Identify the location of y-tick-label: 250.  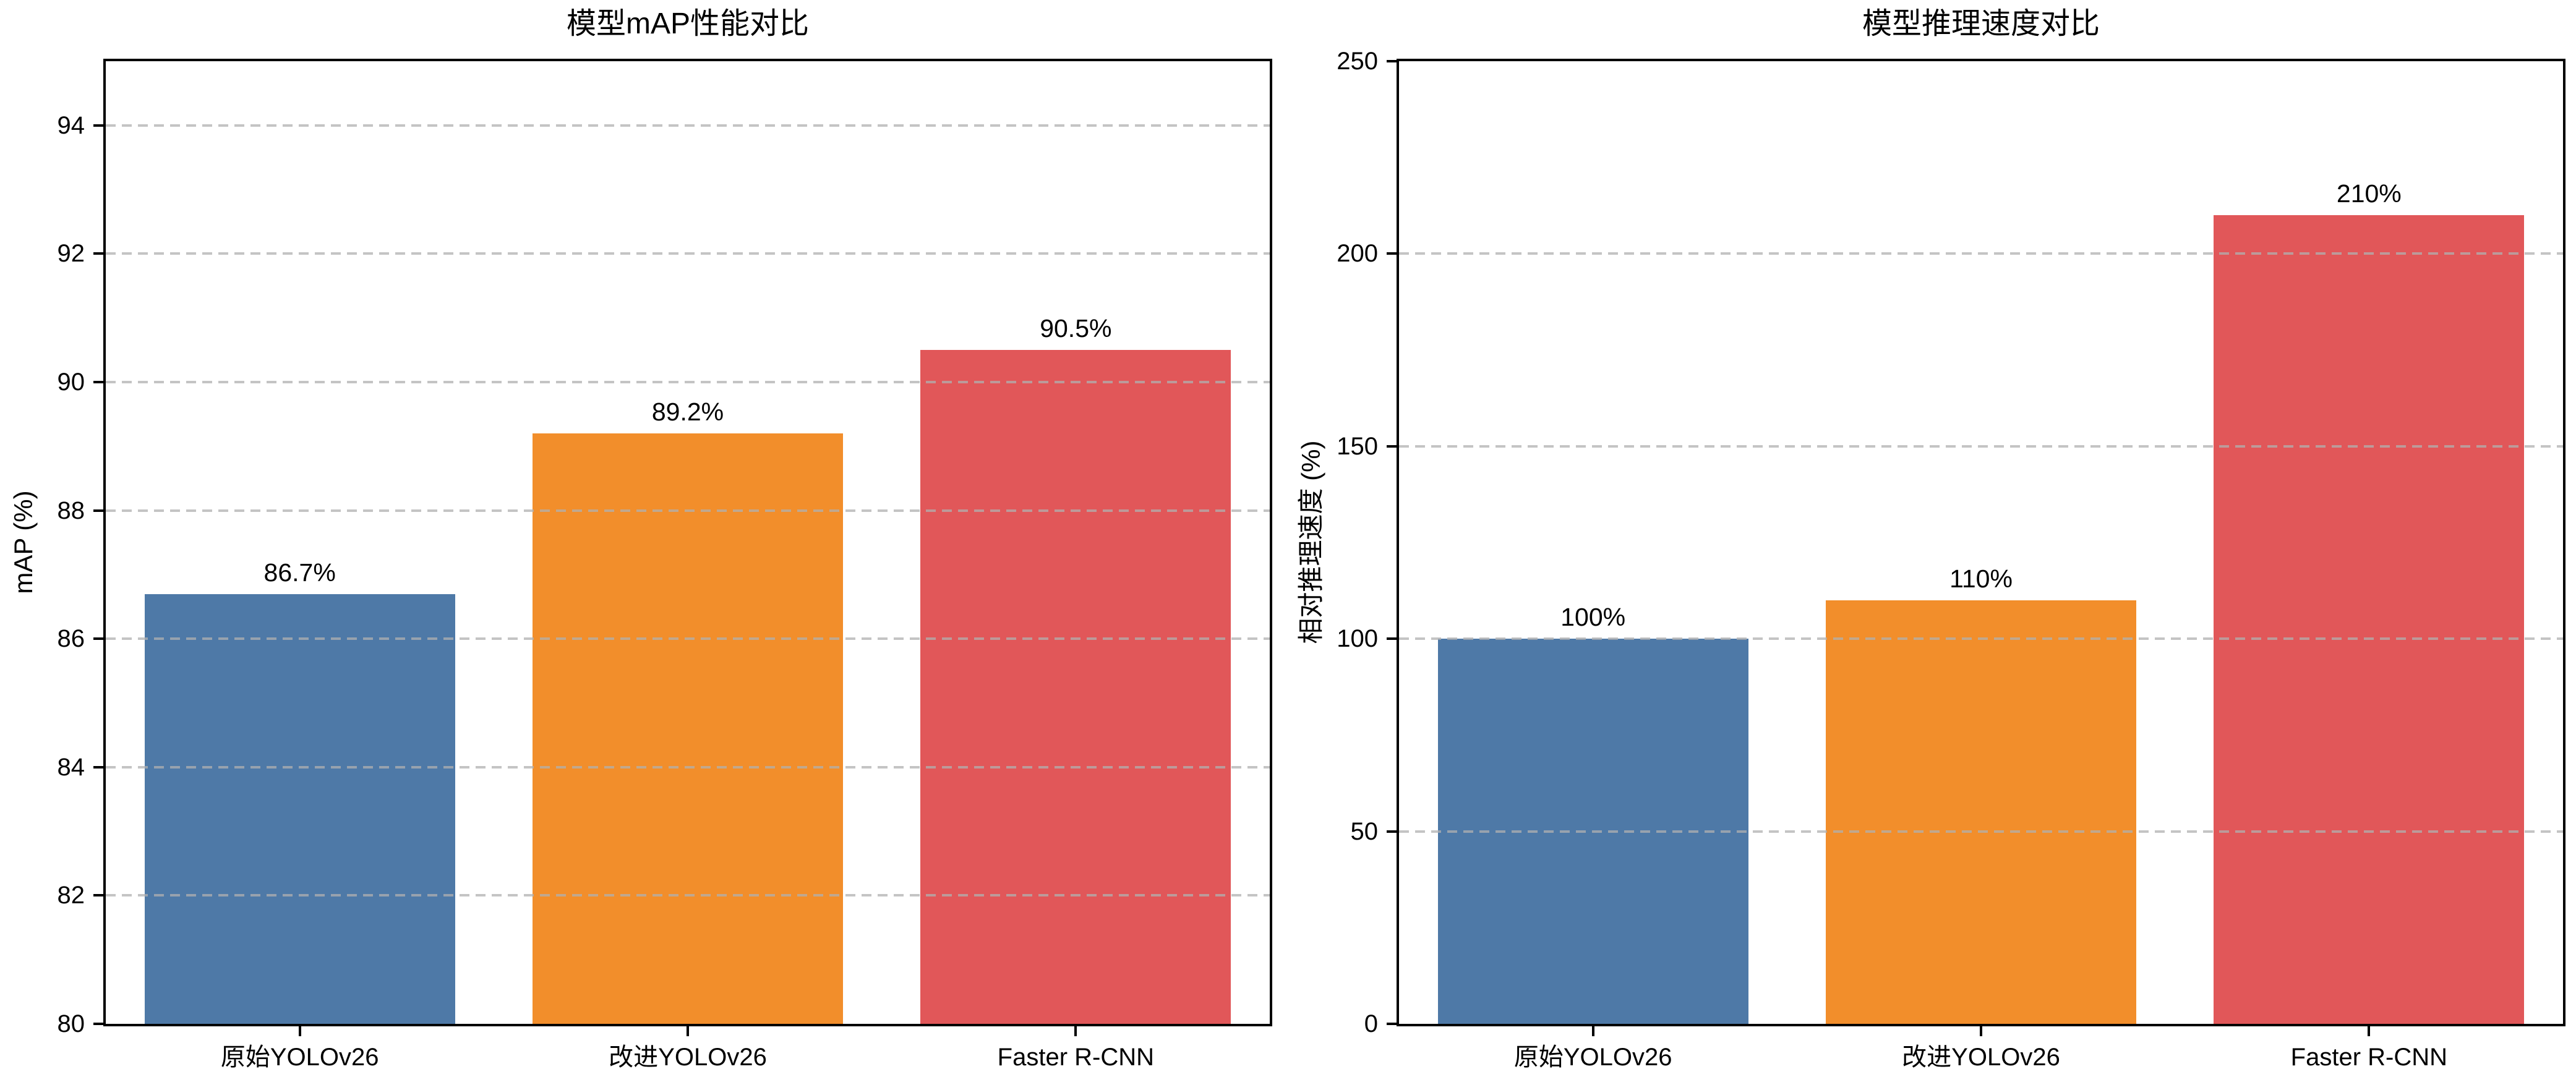
(1357, 61).